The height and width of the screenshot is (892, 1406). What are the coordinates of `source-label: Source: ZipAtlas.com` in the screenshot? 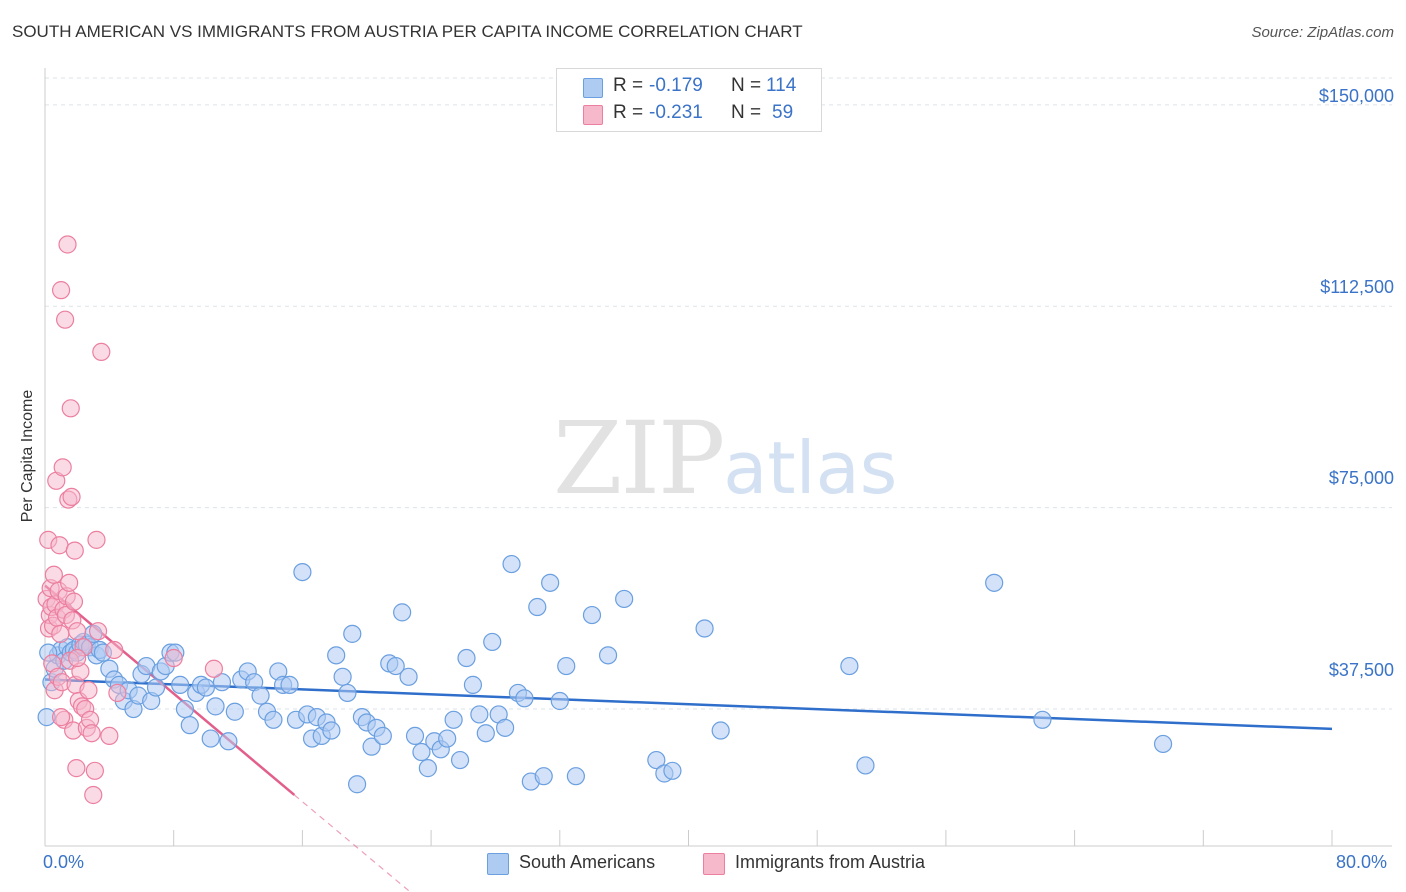 It's located at (1322, 32).